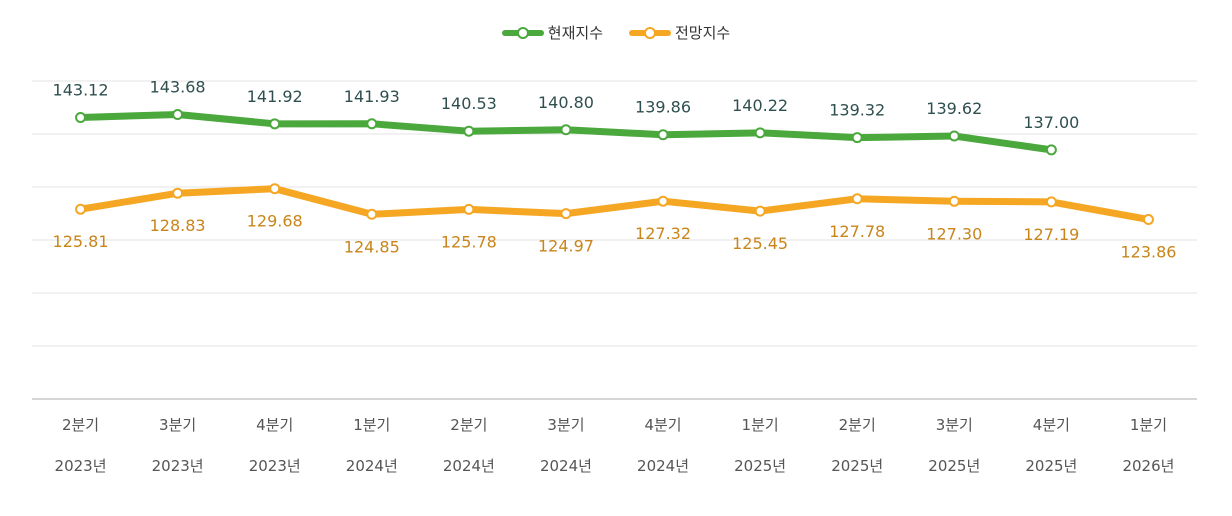 This screenshot has width=1232, height=516. Describe the element at coordinates (1051, 122) in the screenshot. I see `data-label-current: 137.00` at that location.